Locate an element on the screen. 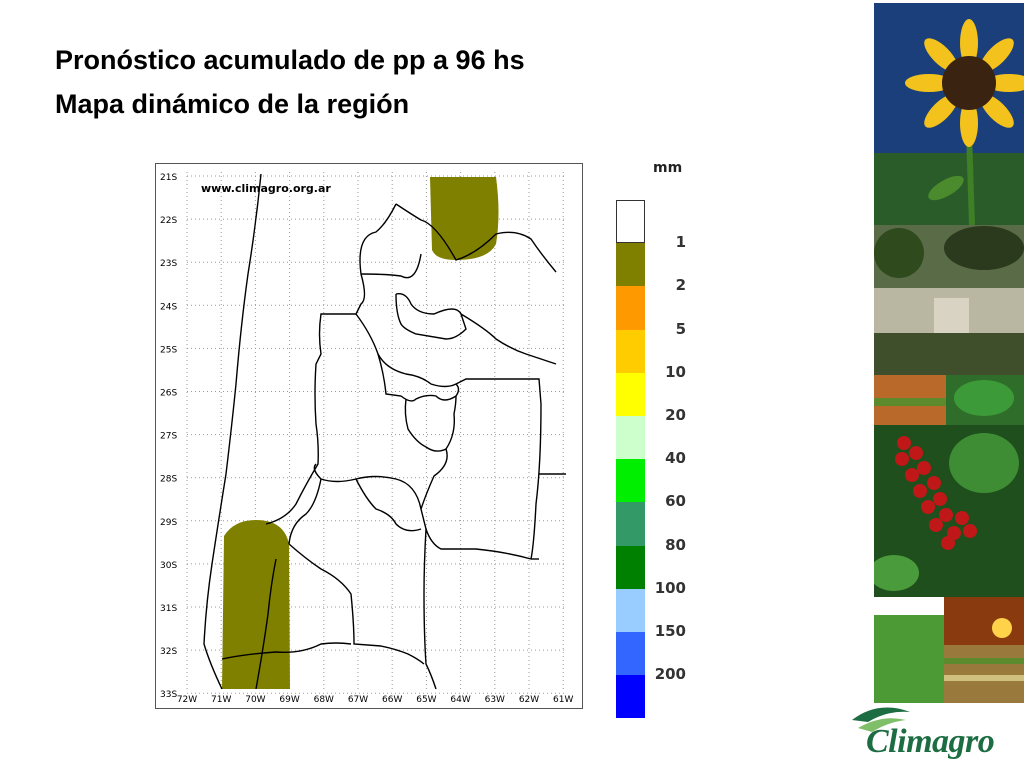 This screenshot has height=768, width=1024. lon-tick-label: 62W is located at coordinates (529, 700).